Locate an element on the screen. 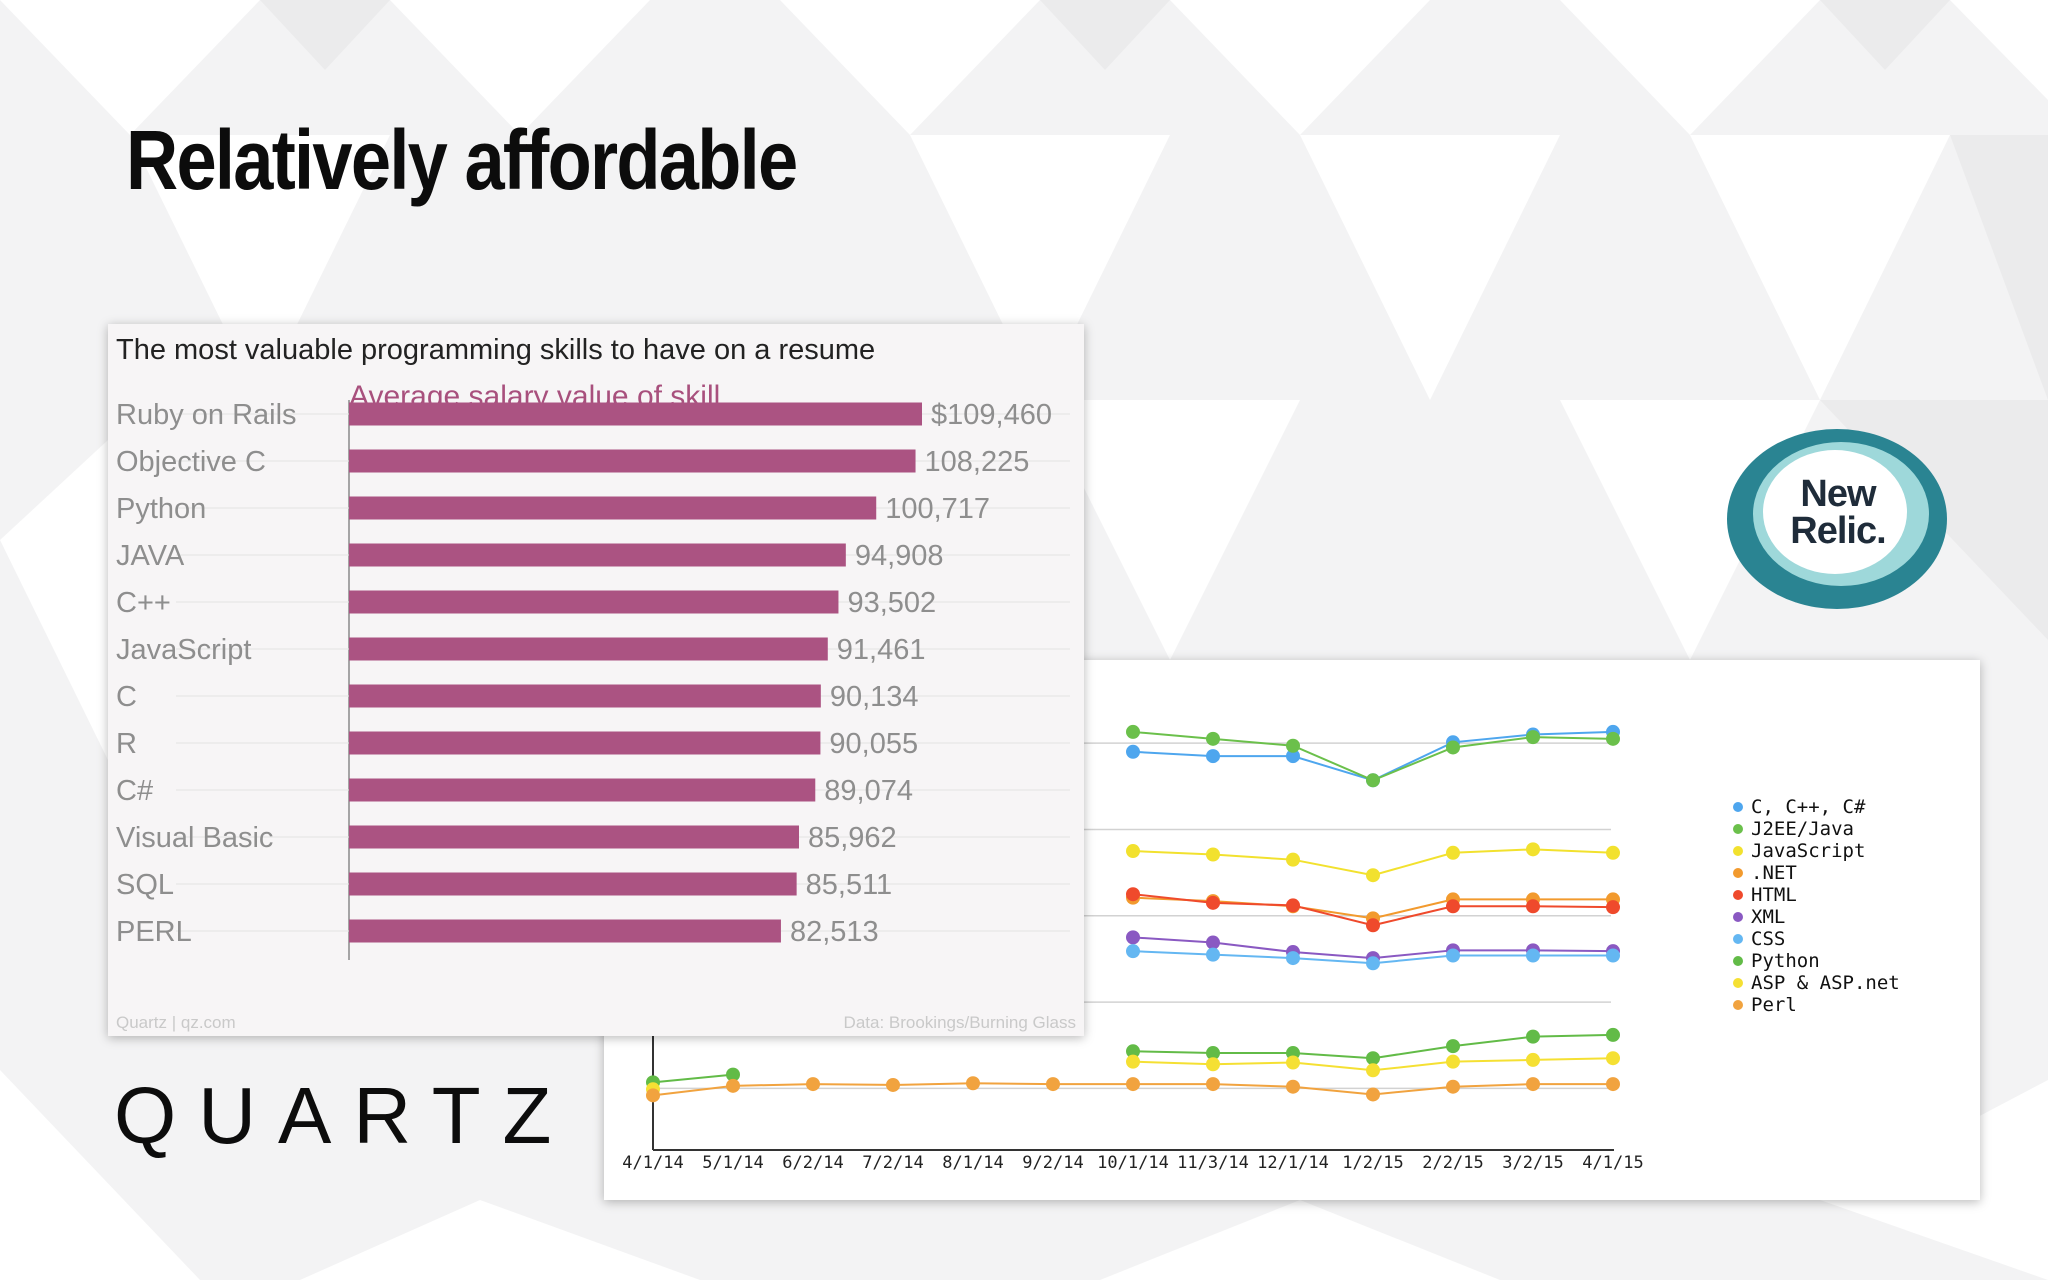 Image resolution: width=2048 pixels, height=1280 pixels. line-x-tick-label: 12/1/14 is located at coordinates (1293, 1163).